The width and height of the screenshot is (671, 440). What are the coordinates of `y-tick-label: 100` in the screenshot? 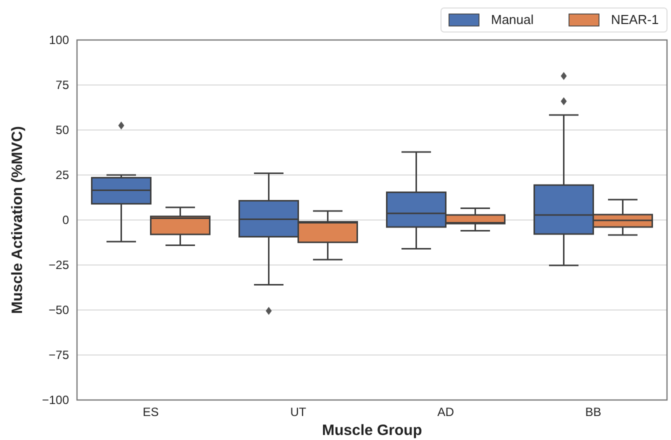 It's located at (59, 40).